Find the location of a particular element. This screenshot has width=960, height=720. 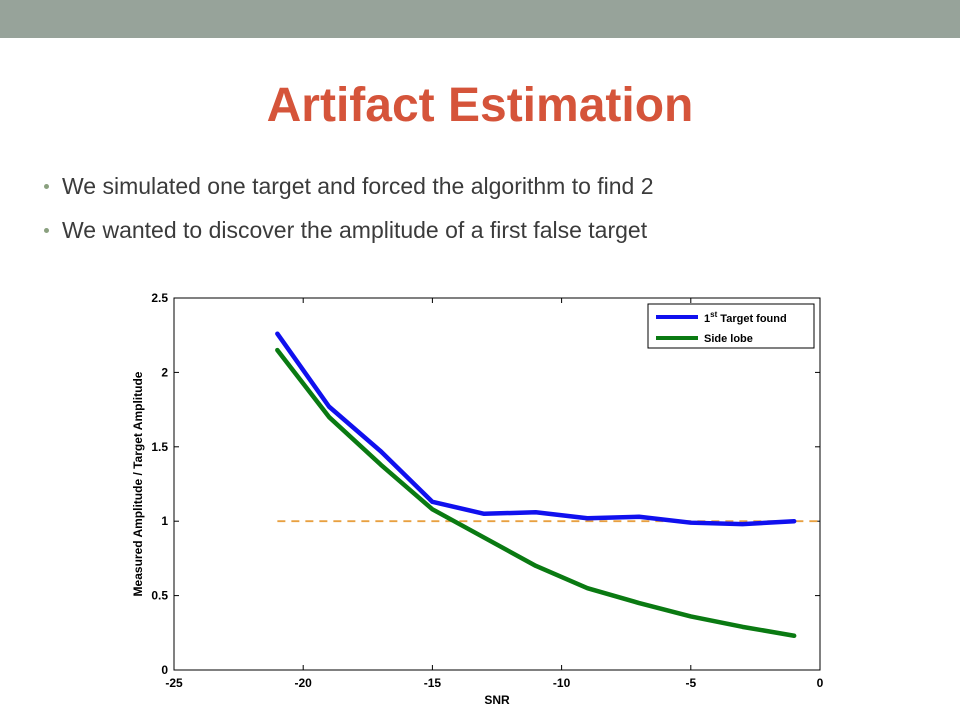

y-tick-label: 1.5 is located at coordinates (159, 447).